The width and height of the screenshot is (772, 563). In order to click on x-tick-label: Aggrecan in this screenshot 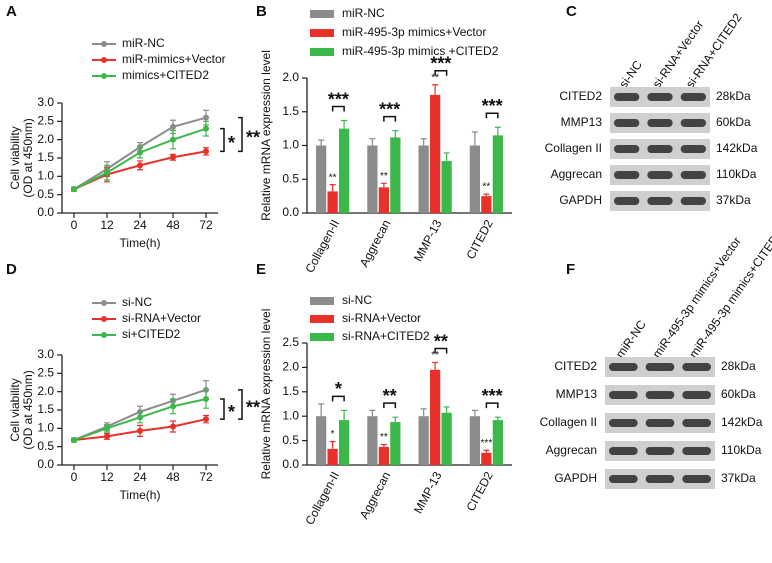, I will do `click(375, 243)`.